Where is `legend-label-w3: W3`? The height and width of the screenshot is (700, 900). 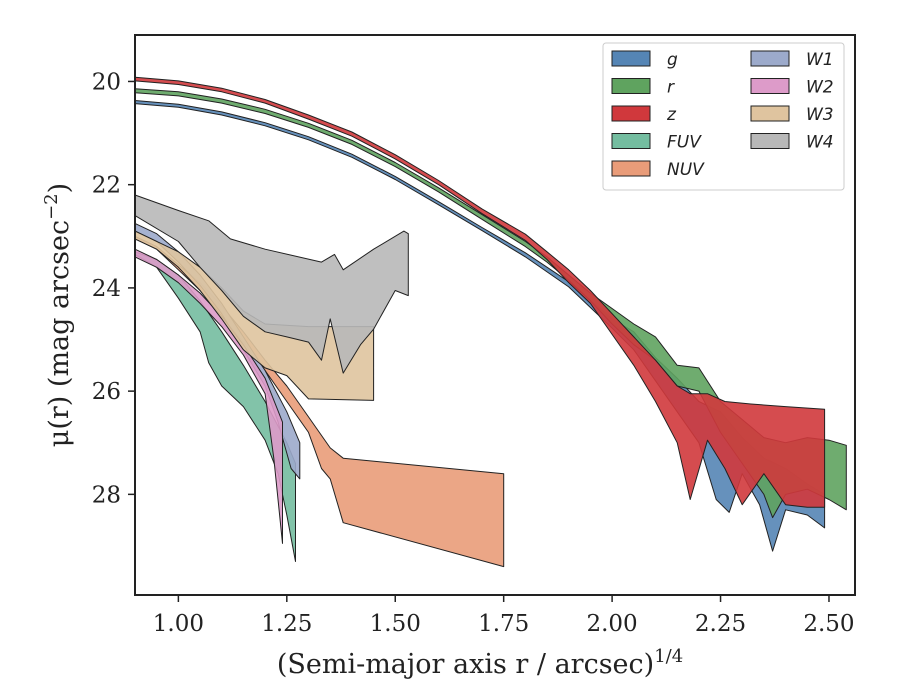 legend-label-w3: W3 is located at coordinates (820, 115).